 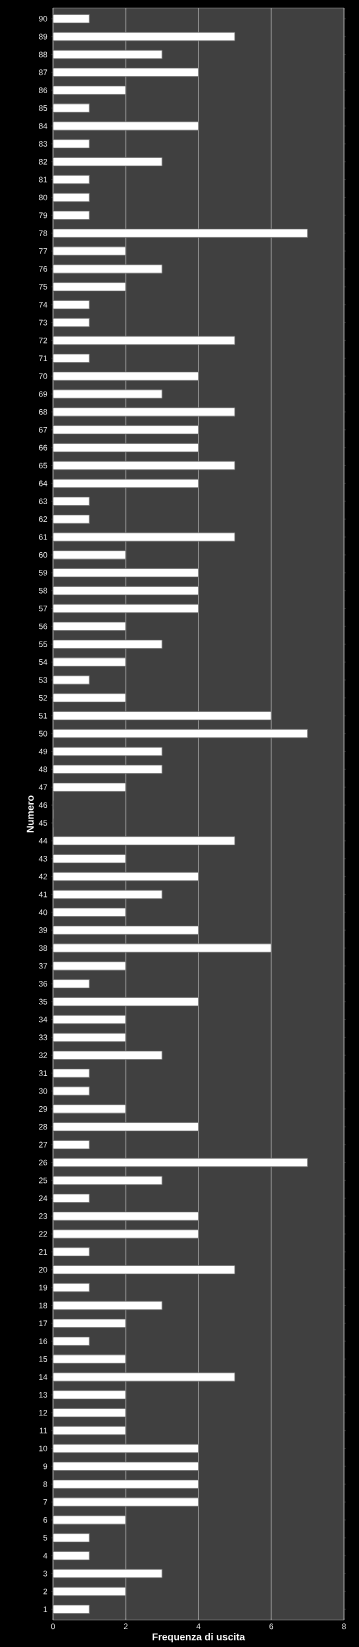 I want to click on x-axis-title: Frequenza di uscita, so click(x=199, y=1638).